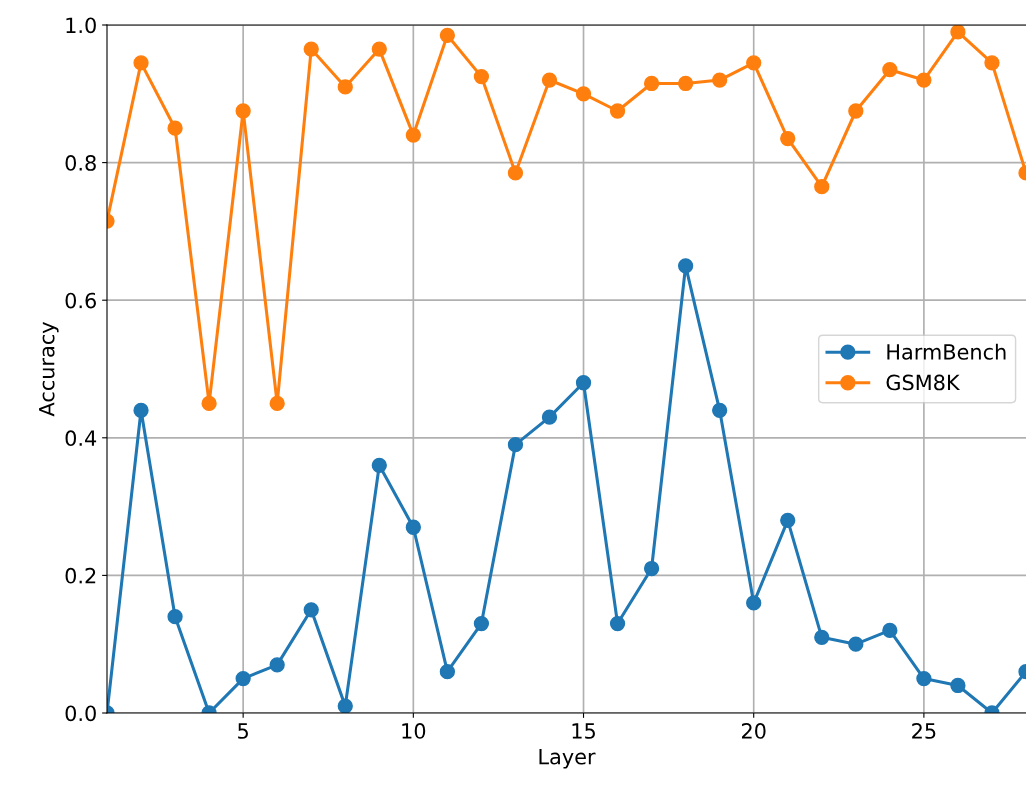  What do you see at coordinates (81, 25) in the screenshot?
I see `y-tick-label: 1.0` at bounding box center [81, 25].